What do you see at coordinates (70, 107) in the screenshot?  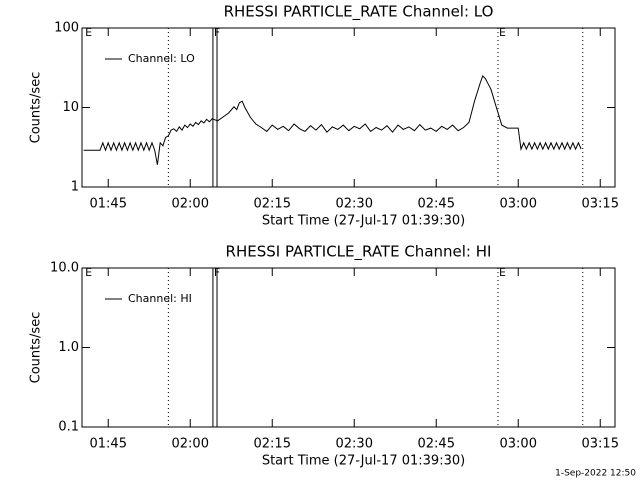 I see `y-tick-label: 10` at bounding box center [70, 107].